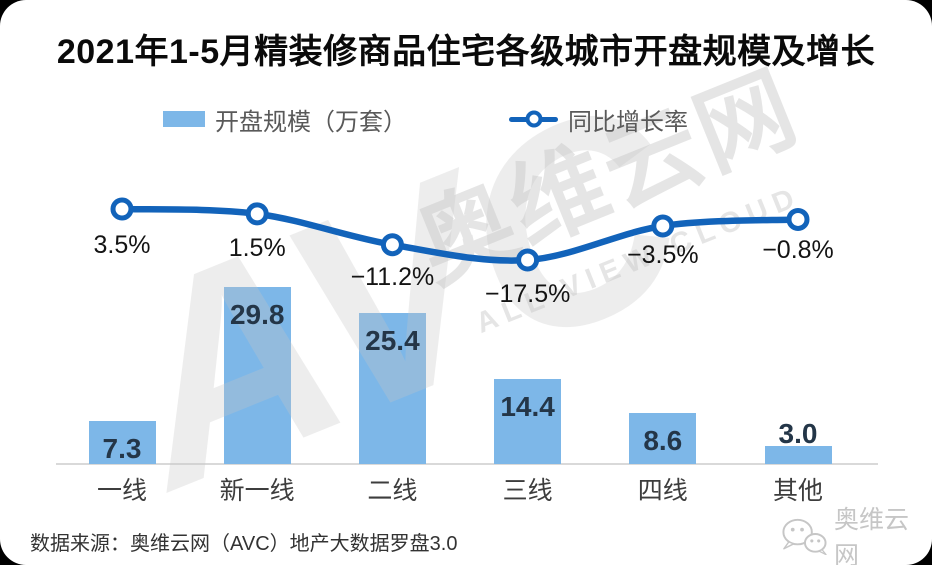 The image size is (932, 565). Describe the element at coordinates (257, 315) in the screenshot. I see `bar-value-label: 29.8` at that location.